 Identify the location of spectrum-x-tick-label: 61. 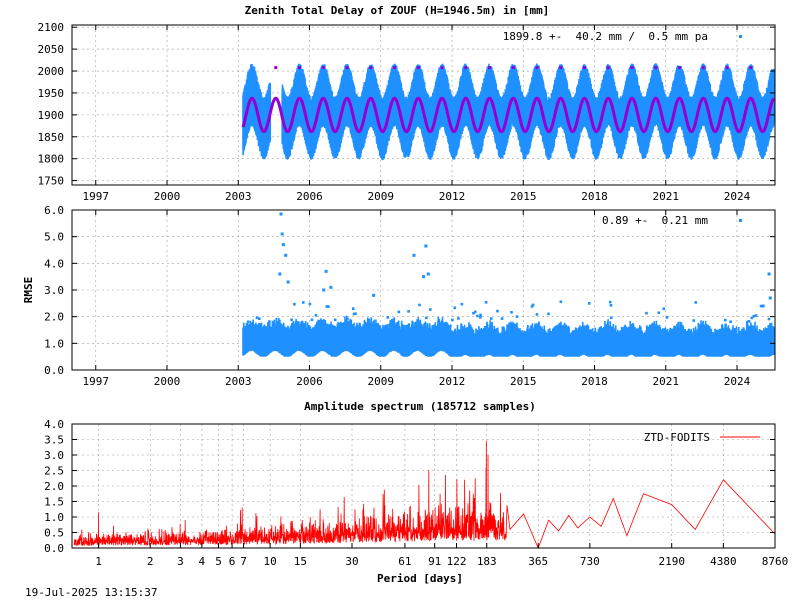
(404, 561).